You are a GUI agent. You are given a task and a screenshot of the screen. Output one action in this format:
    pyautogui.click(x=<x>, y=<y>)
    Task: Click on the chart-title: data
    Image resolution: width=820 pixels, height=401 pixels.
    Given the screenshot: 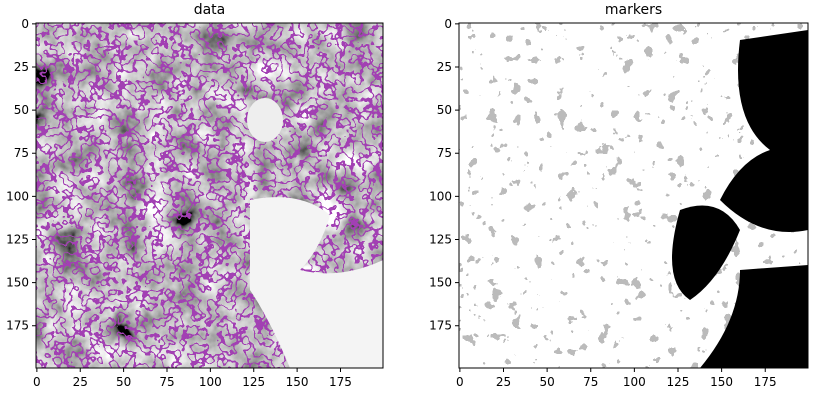 What is the action you would take?
    pyautogui.click(x=210, y=10)
    